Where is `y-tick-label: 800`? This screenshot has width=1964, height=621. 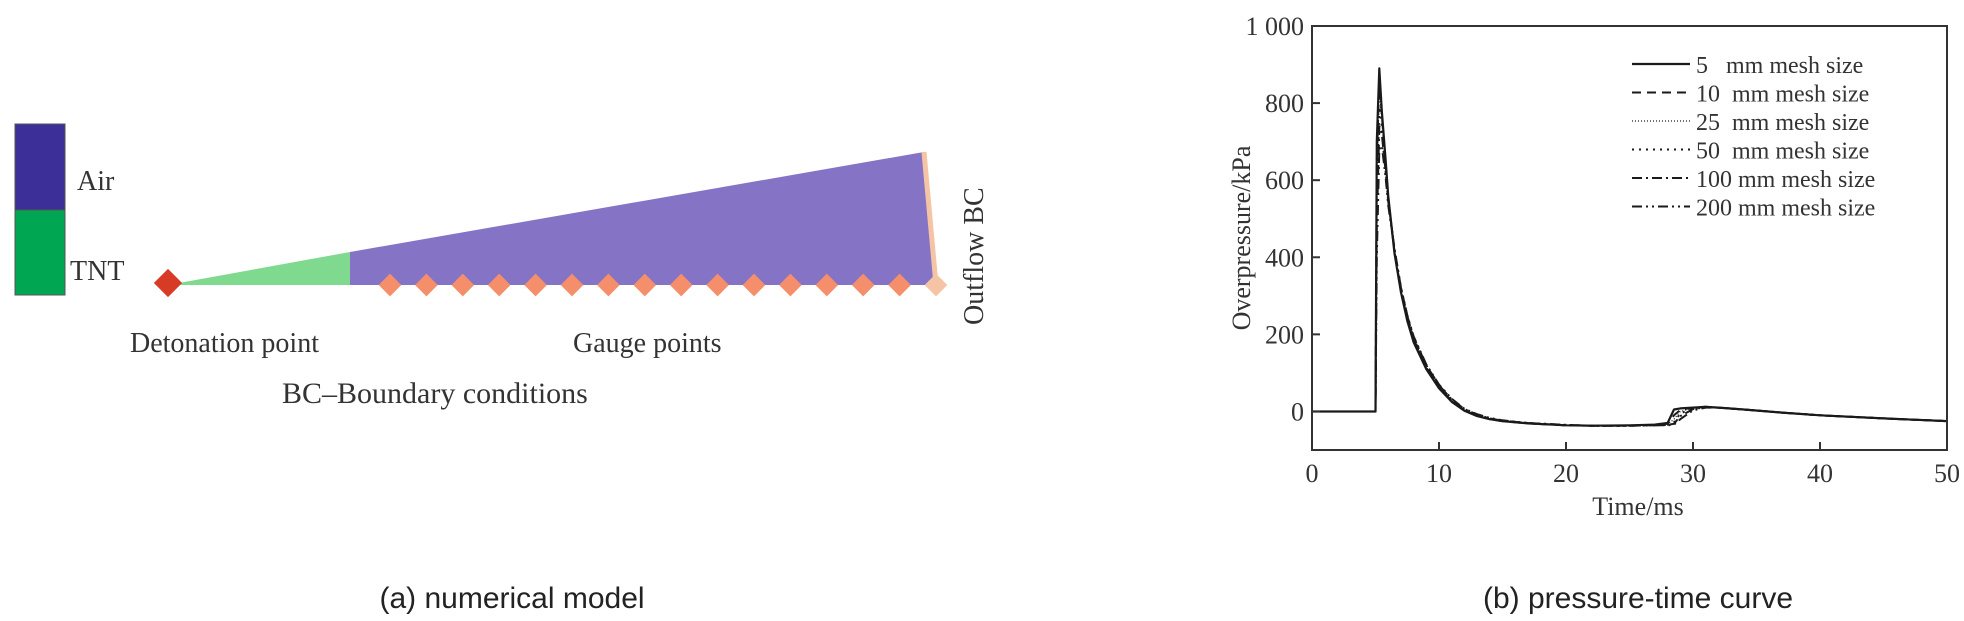
y-tick-label: 800 is located at coordinates (1284, 103).